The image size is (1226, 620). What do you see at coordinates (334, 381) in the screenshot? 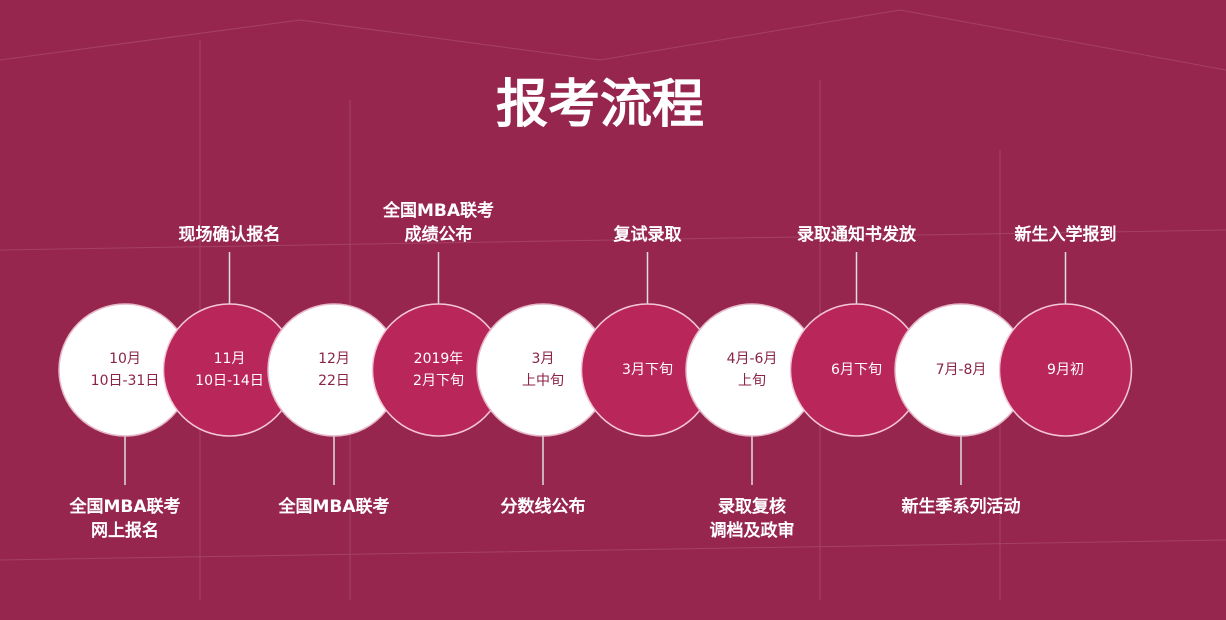
I see `step-date: 22日` at bounding box center [334, 381].